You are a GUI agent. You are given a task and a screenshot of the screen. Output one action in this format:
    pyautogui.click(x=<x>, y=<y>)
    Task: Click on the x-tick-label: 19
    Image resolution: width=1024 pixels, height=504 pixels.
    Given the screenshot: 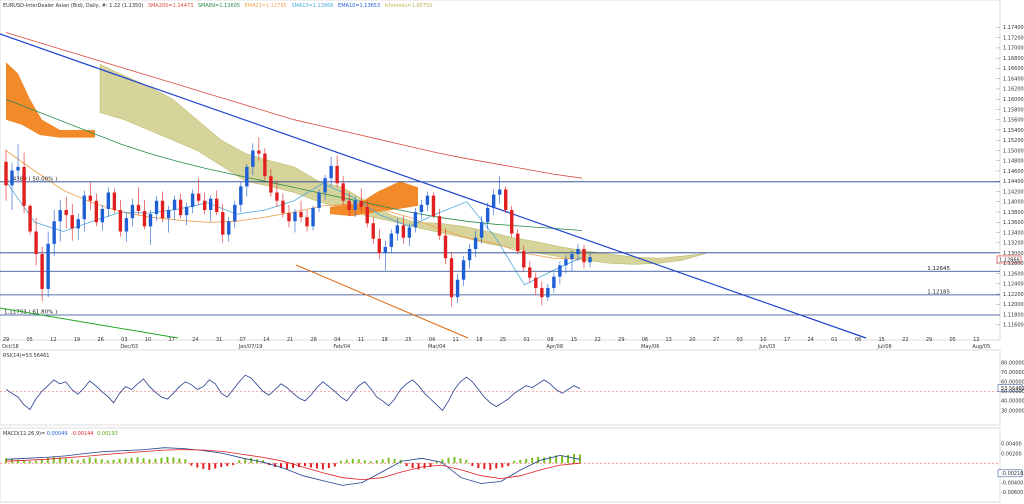 What is the action you would take?
    pyautogui.click(x=77, y=340)
    